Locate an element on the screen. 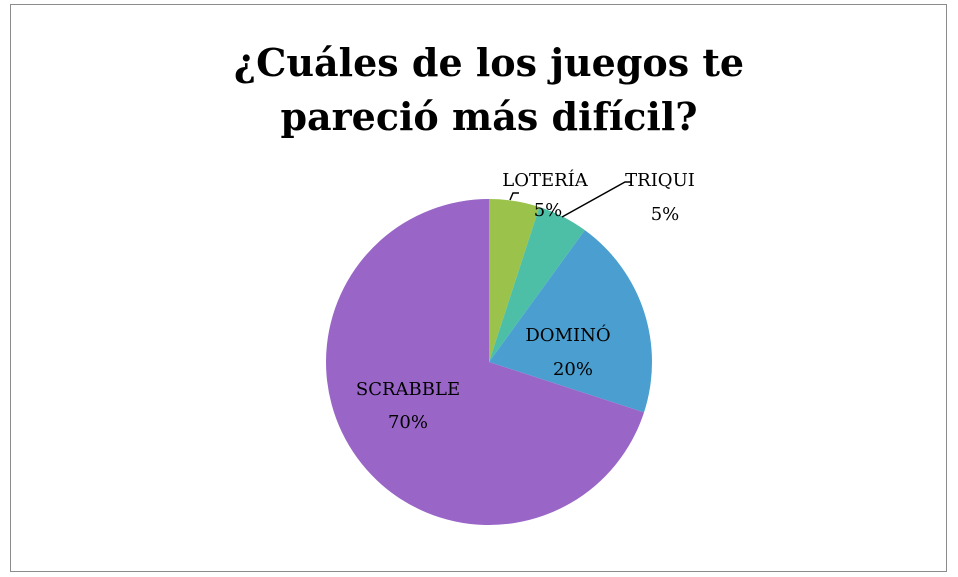 This screenshot has width=958, height=577. slice-value-label: 20% is located at coordinates (573, 369).